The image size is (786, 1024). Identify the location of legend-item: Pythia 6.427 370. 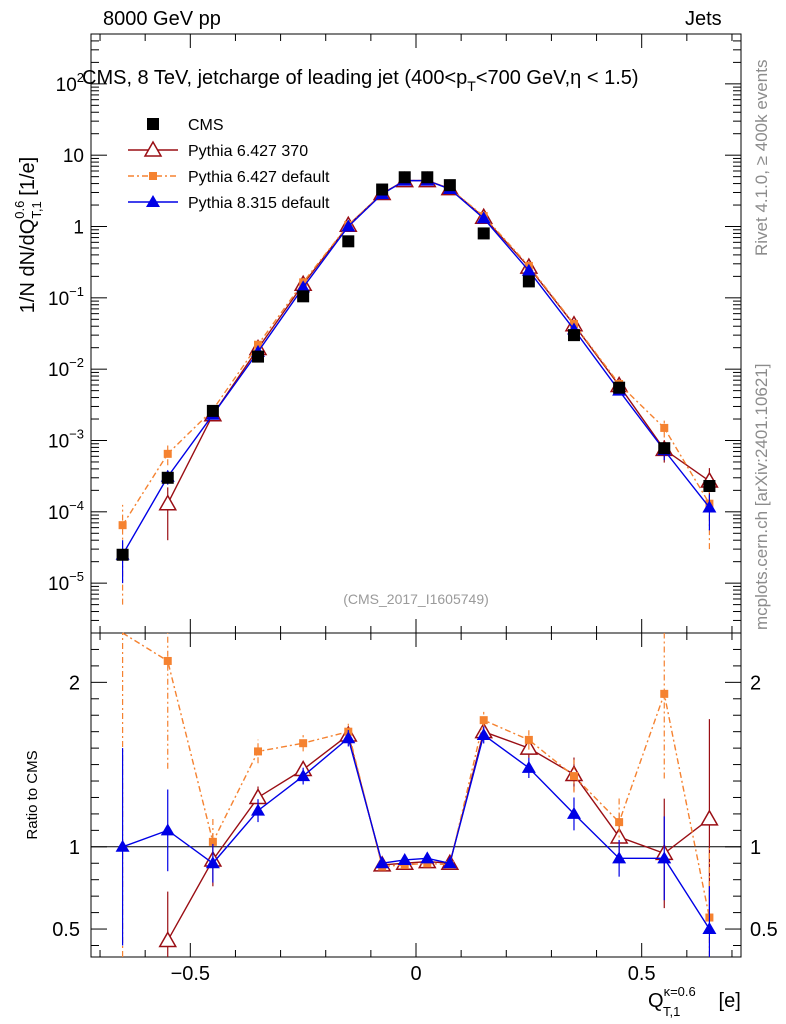
(218, 150).